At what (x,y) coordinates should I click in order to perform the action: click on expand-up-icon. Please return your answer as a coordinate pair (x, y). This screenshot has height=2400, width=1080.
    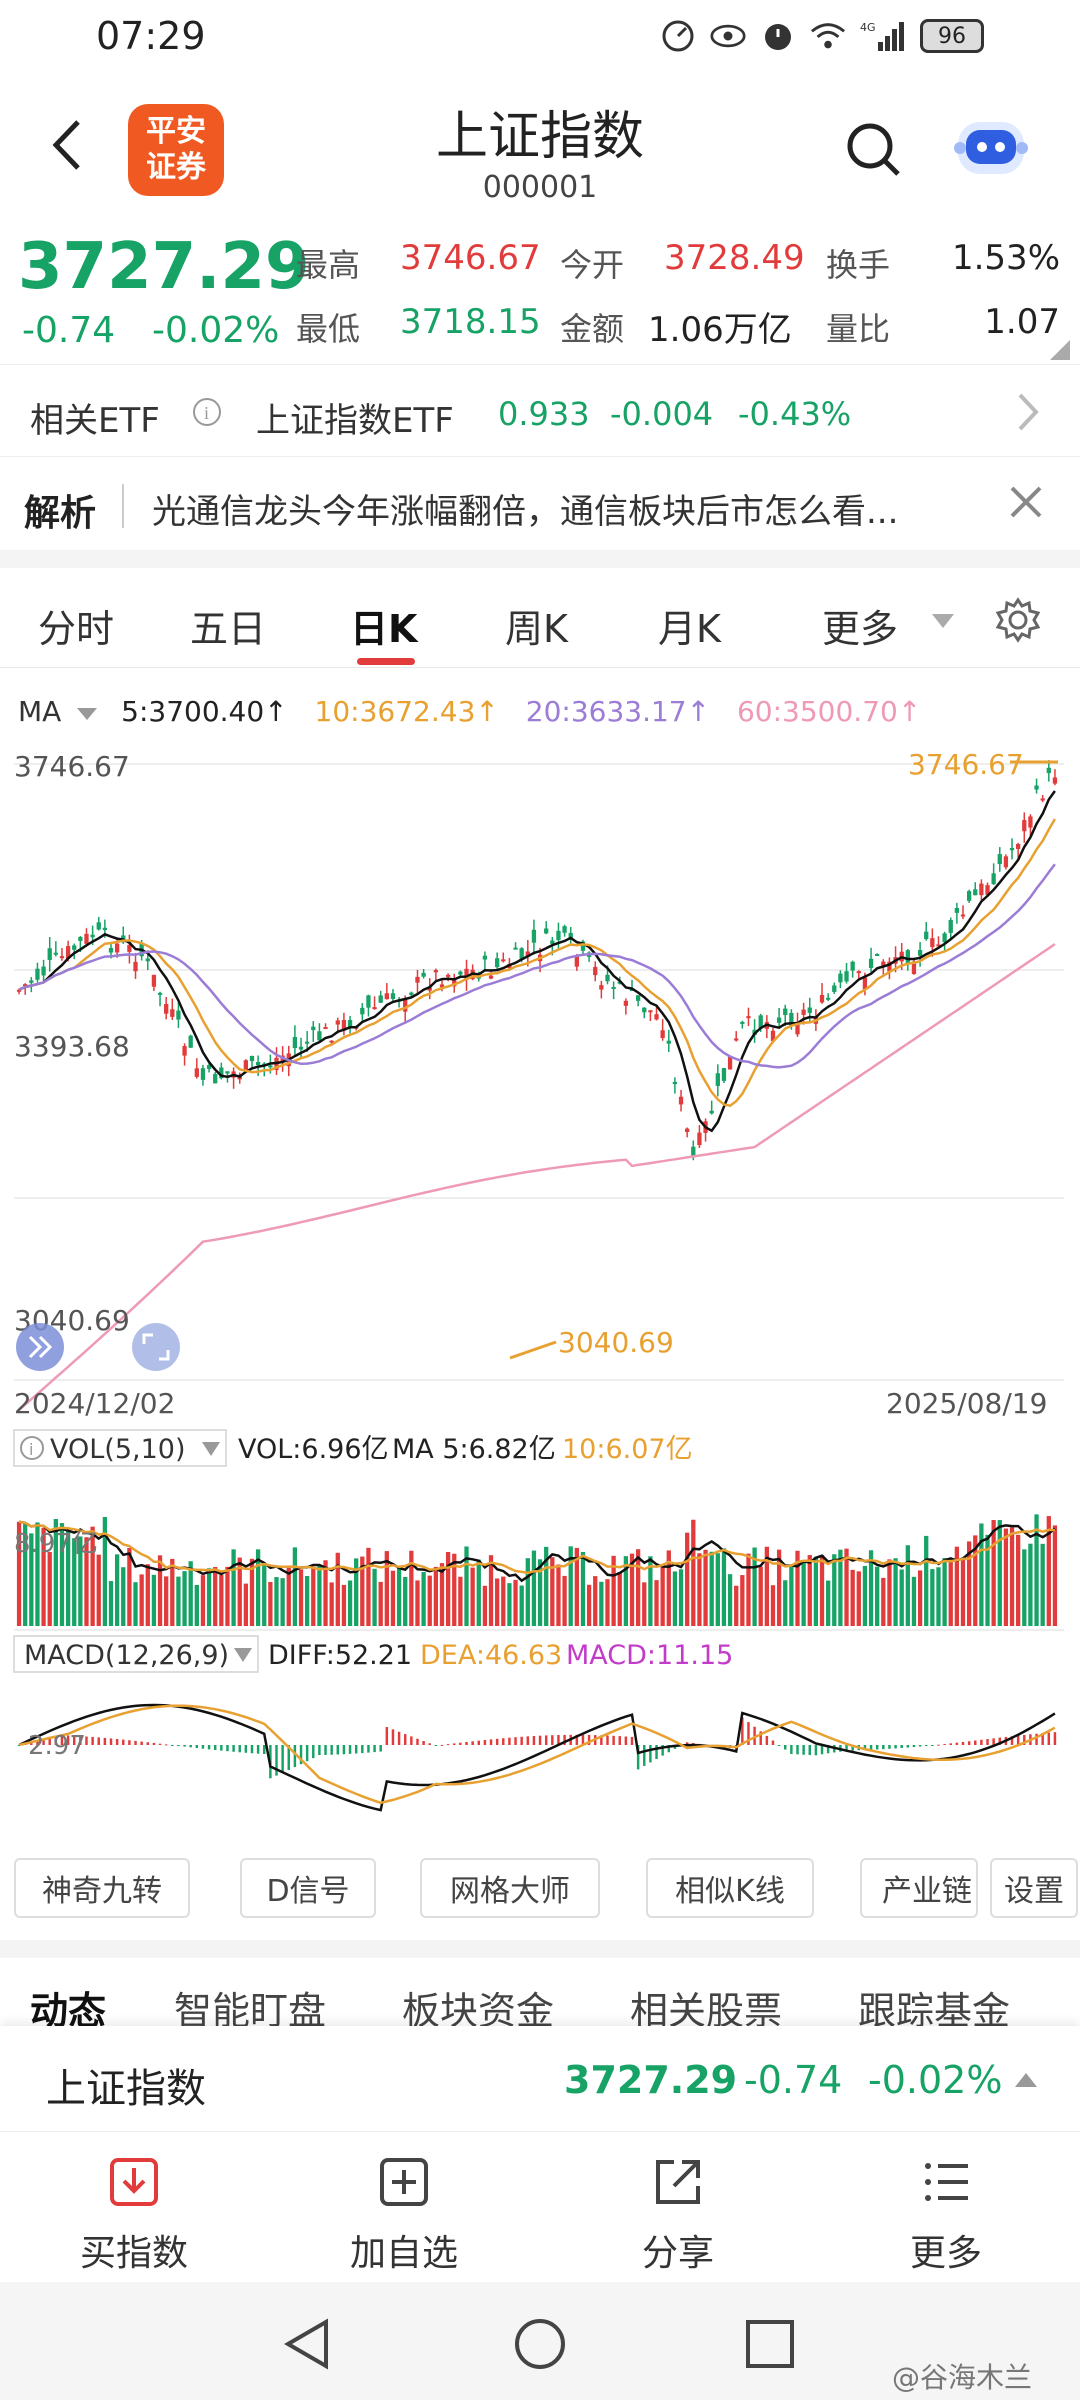
    Looking at the image, I should click on (1026, 2080).